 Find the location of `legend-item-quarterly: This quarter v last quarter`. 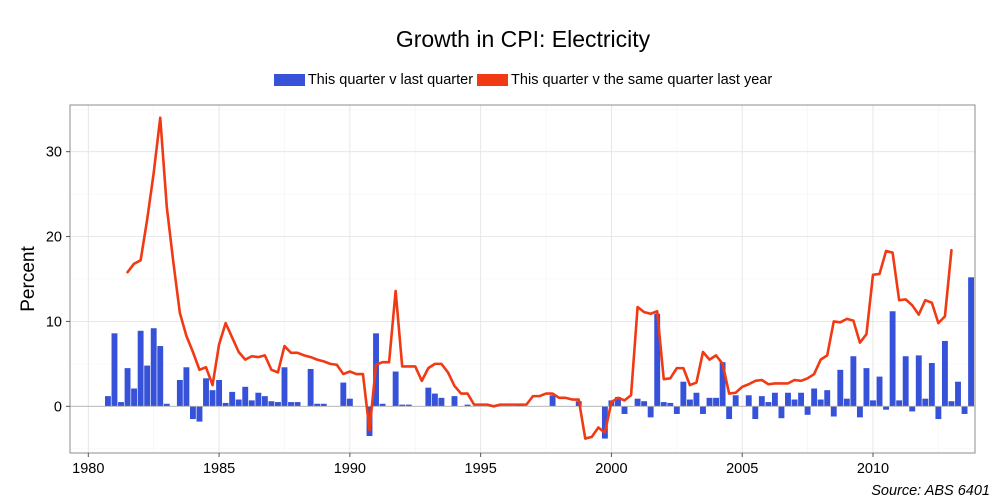

legend-item-quarterly: This quarter v last quarter is located at coordinates (373, 80).